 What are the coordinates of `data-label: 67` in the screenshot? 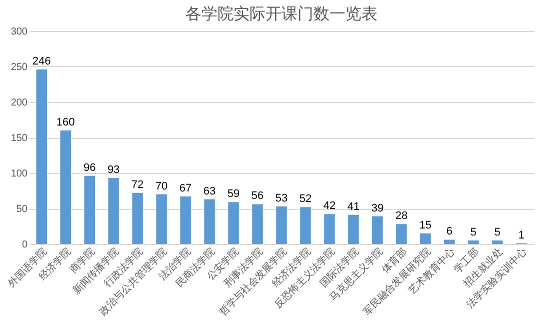 It's located at (185, 188).